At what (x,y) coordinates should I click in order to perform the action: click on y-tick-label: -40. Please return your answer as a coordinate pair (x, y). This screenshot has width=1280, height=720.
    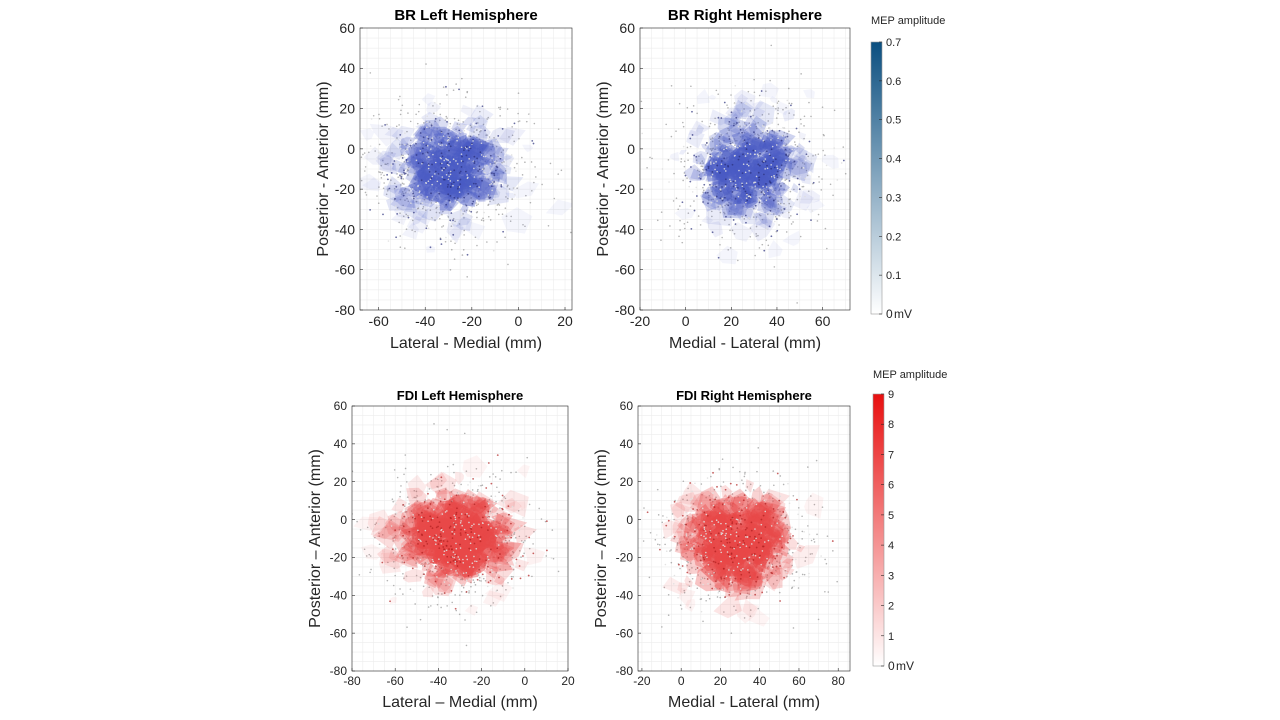
    Looking at the image, I should click on (339, 595).